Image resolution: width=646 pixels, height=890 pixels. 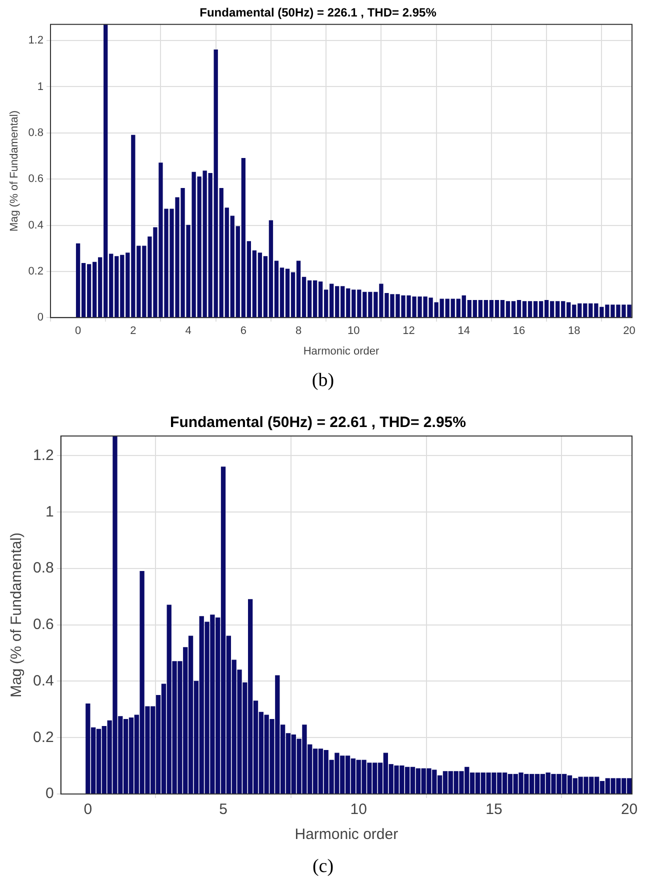 I want to click on x-tick-label: 2, so click(x=133, y=331).